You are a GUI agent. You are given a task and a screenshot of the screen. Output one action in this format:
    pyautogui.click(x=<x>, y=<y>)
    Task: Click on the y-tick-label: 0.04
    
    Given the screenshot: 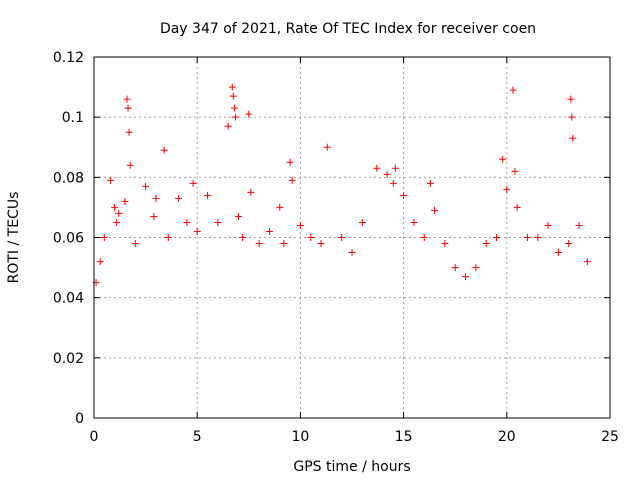 What is the action you would take?
    pyautogui.click(x=68, y=299)
    